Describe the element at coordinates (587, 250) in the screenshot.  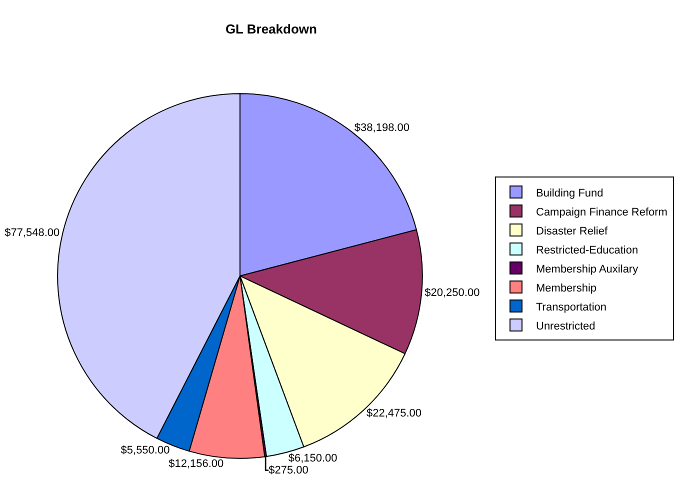
I see `legend-label: Restricted-Education` at that location.